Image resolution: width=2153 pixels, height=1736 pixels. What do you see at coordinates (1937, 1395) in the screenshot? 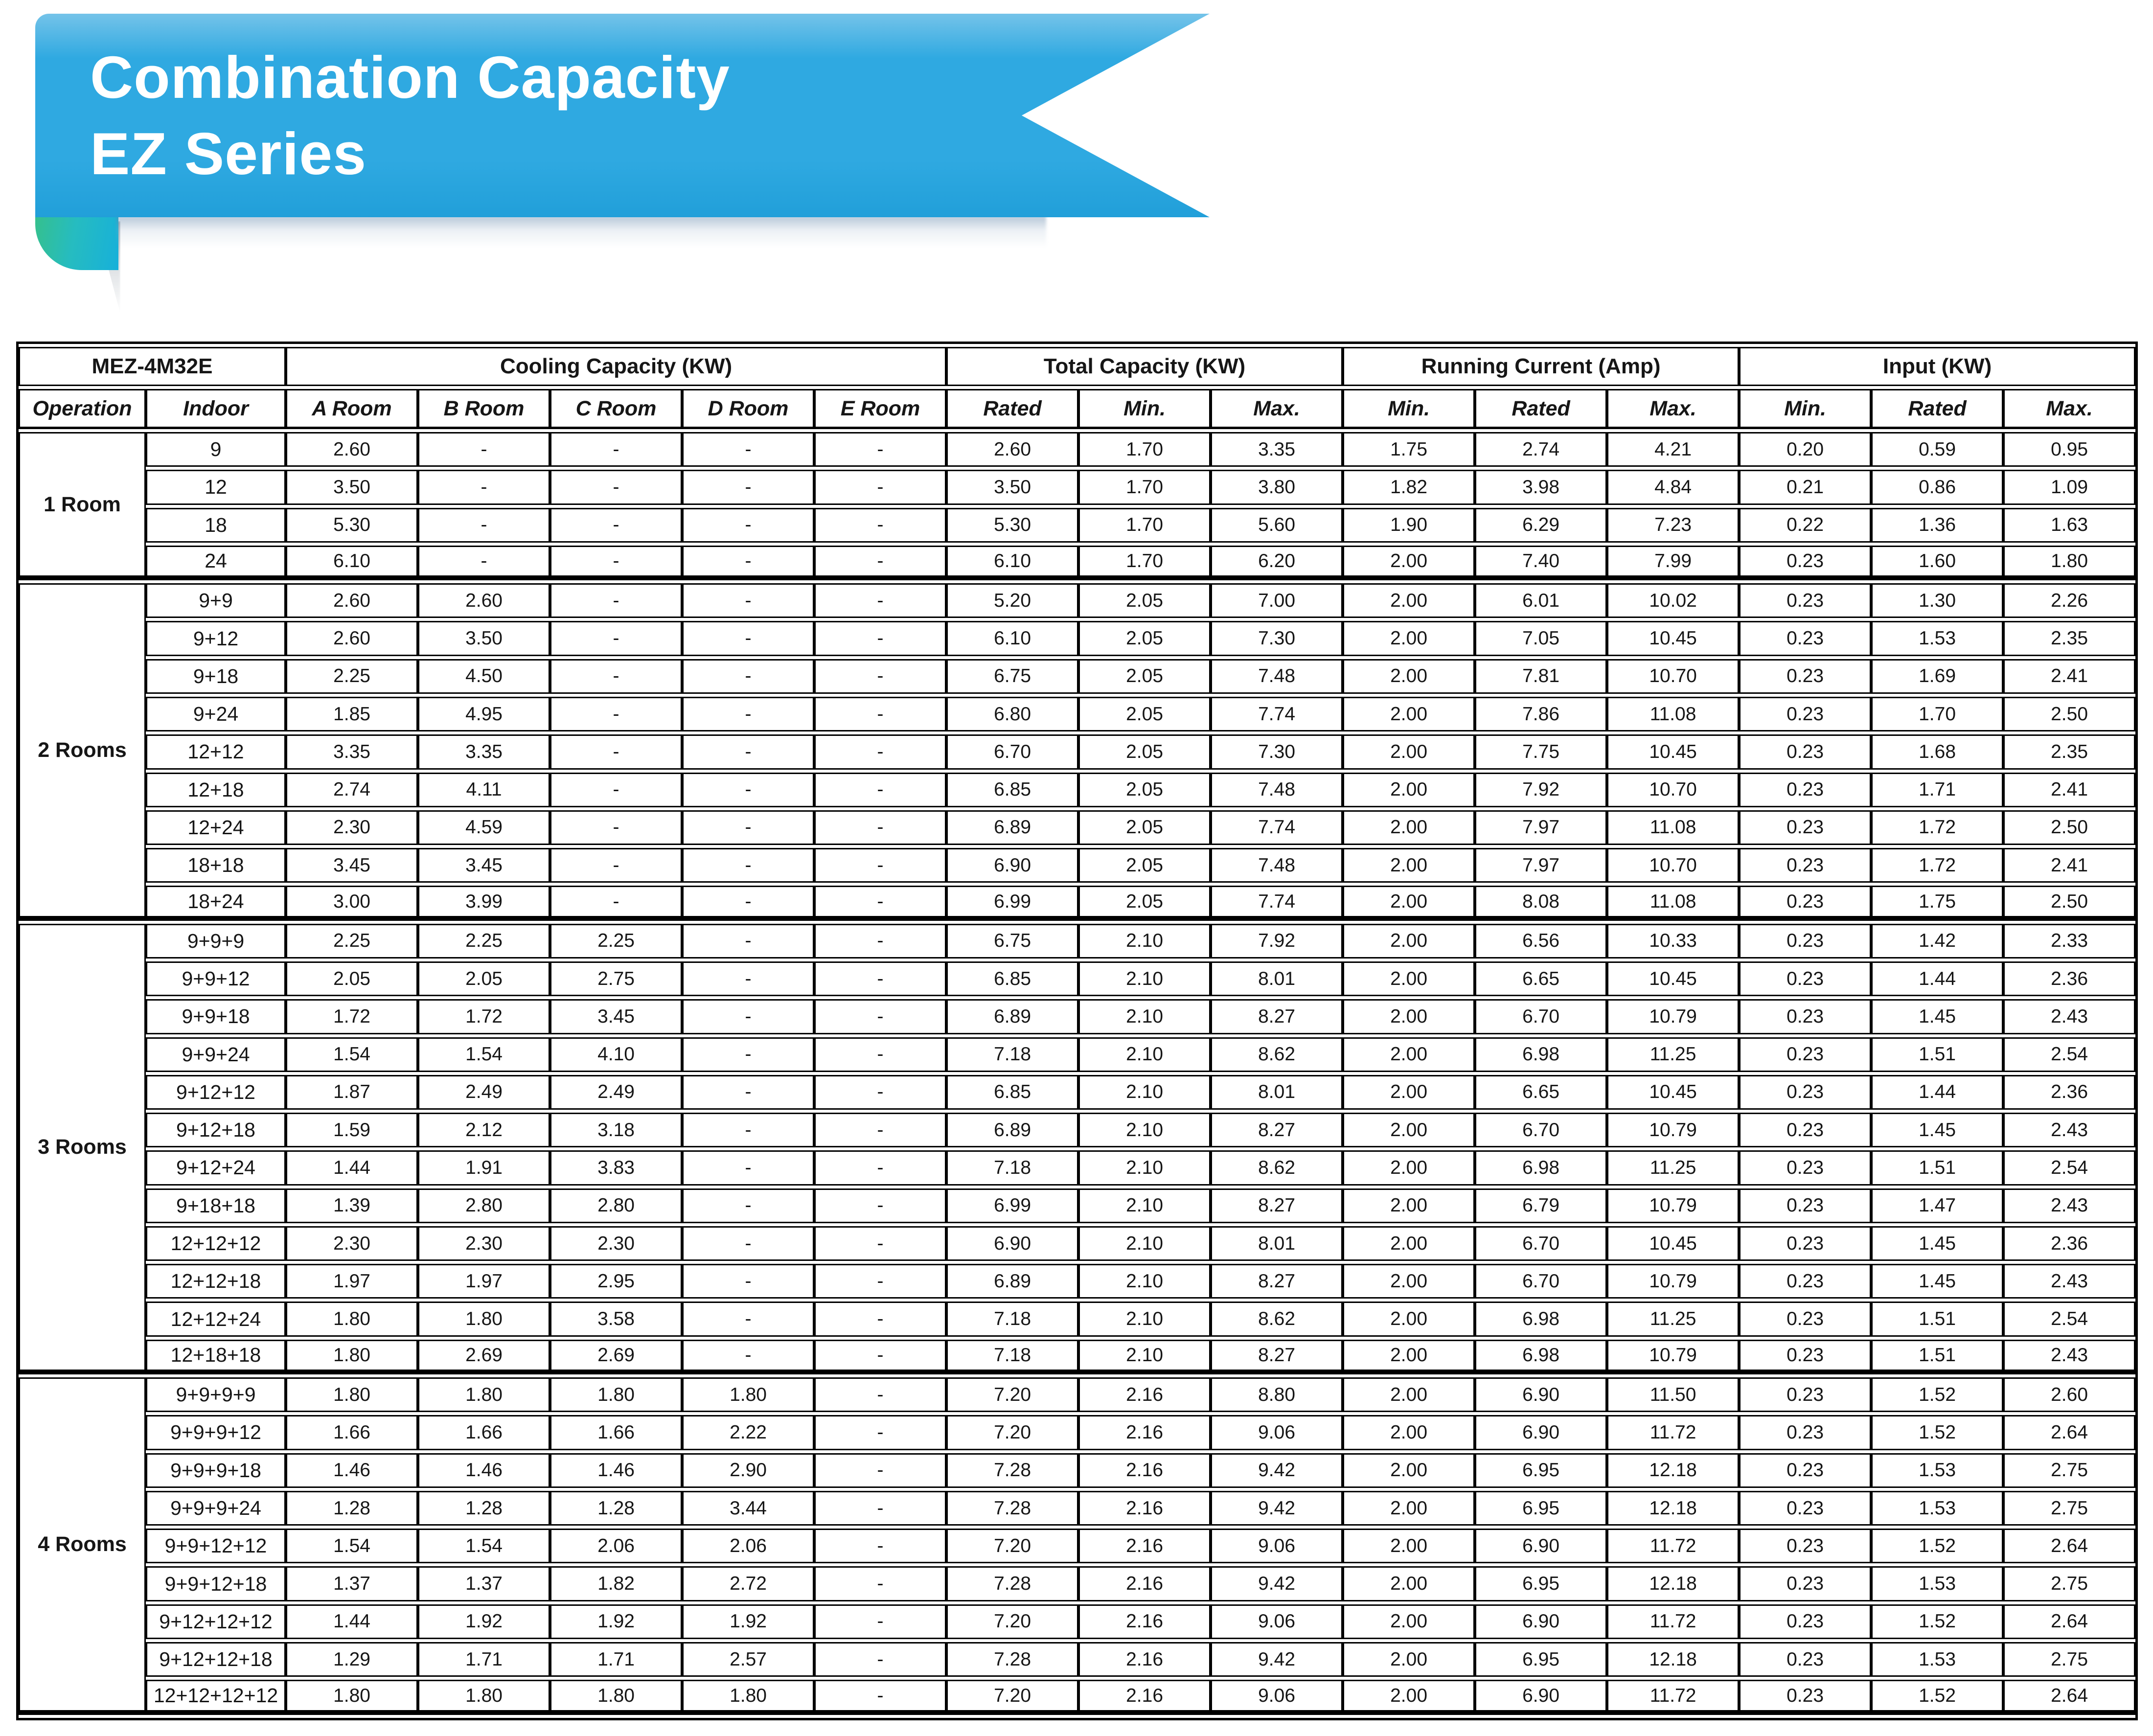
I see `value-cell: 1.52` at bounding box center [1937, 1395].